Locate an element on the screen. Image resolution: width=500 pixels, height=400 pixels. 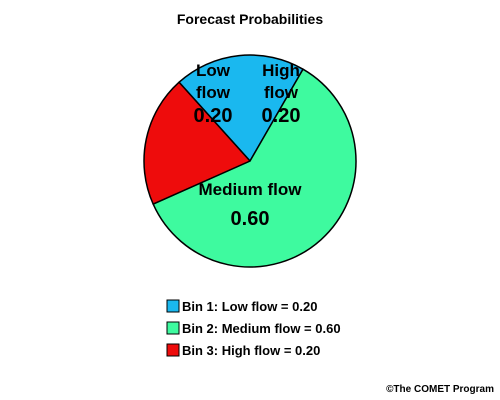
slice-label-high-flow: High is located at coordinates (281, 70).